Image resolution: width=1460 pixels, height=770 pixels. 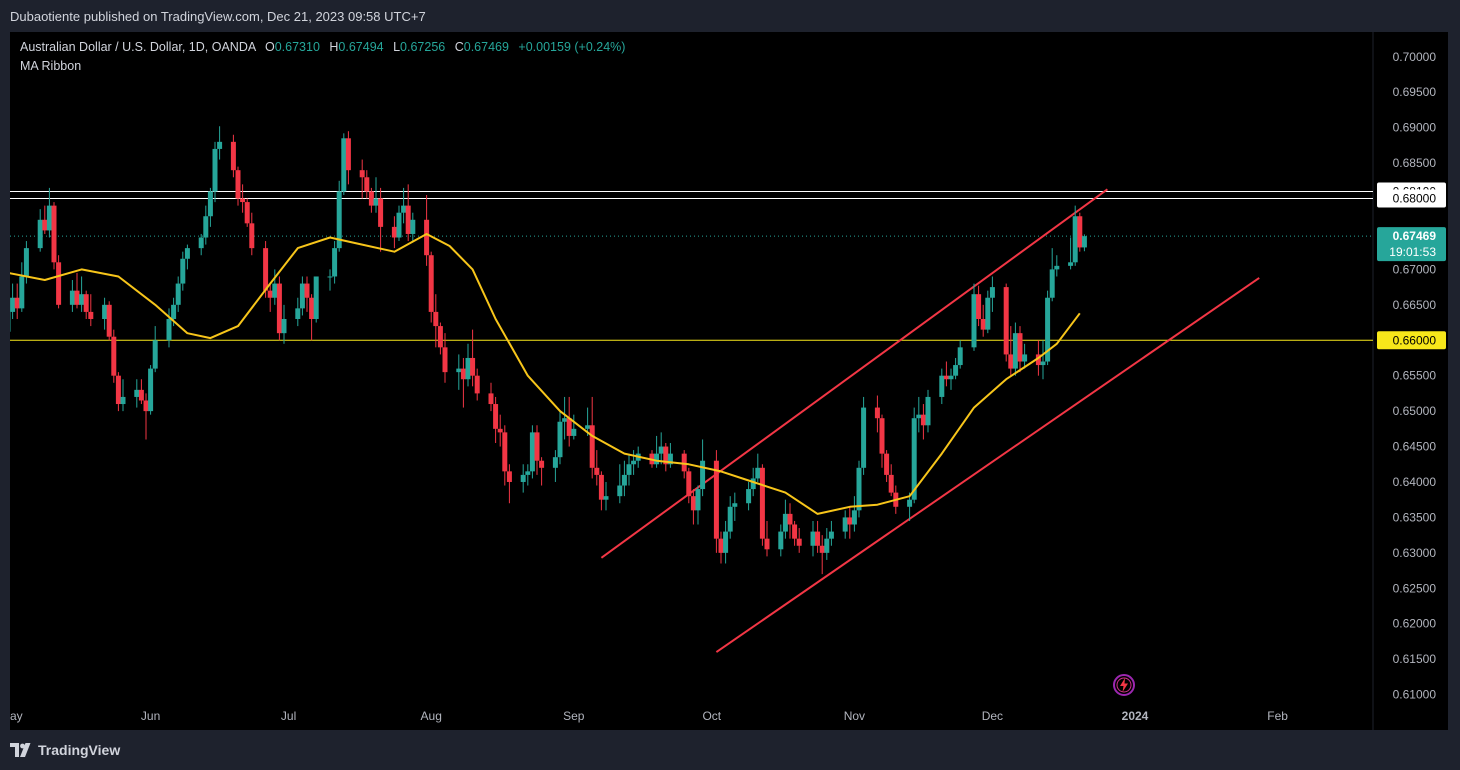 What do you see at coordinates (150, 716) in the screenshot?
I see `x-tick-label: Jun` at bounding box center [150, 716].